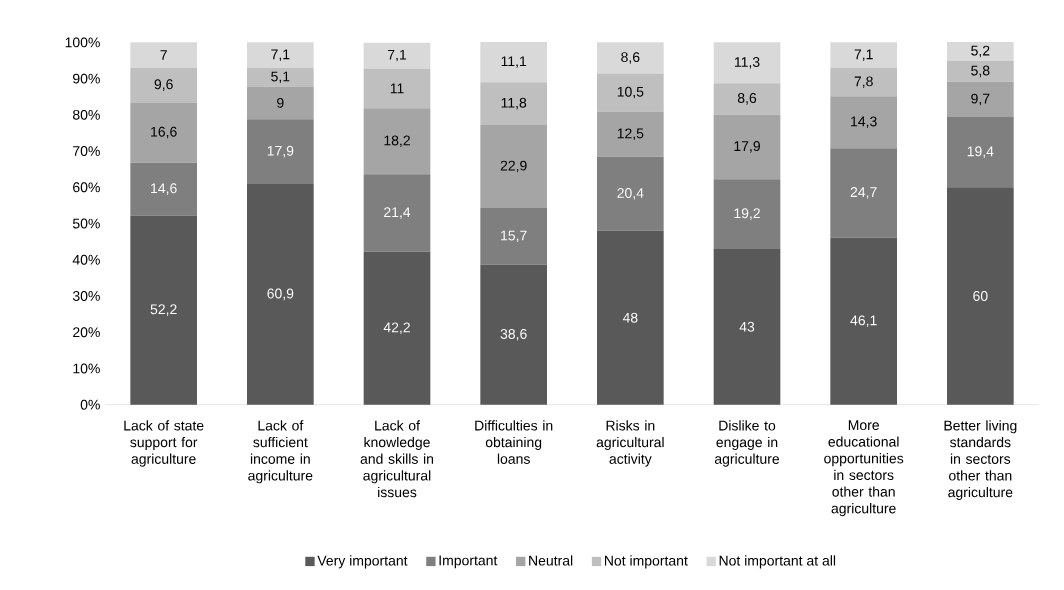 This screenshot has height=590, width=1064. Describe the element at coordinates (86, 296) in the screenshot. I see `y-tick-label: 30%` at that location.